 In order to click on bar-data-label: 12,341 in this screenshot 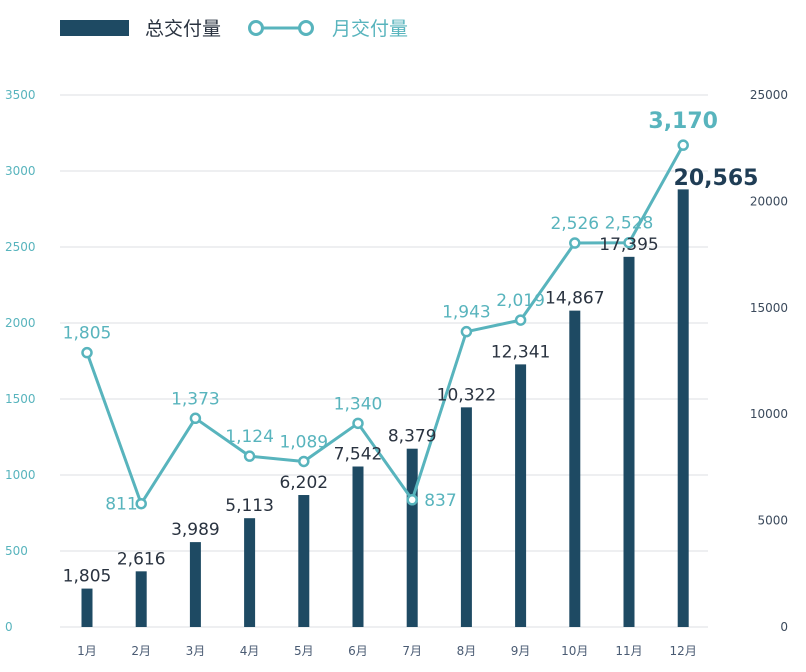, I will do `click(520, 352)`.